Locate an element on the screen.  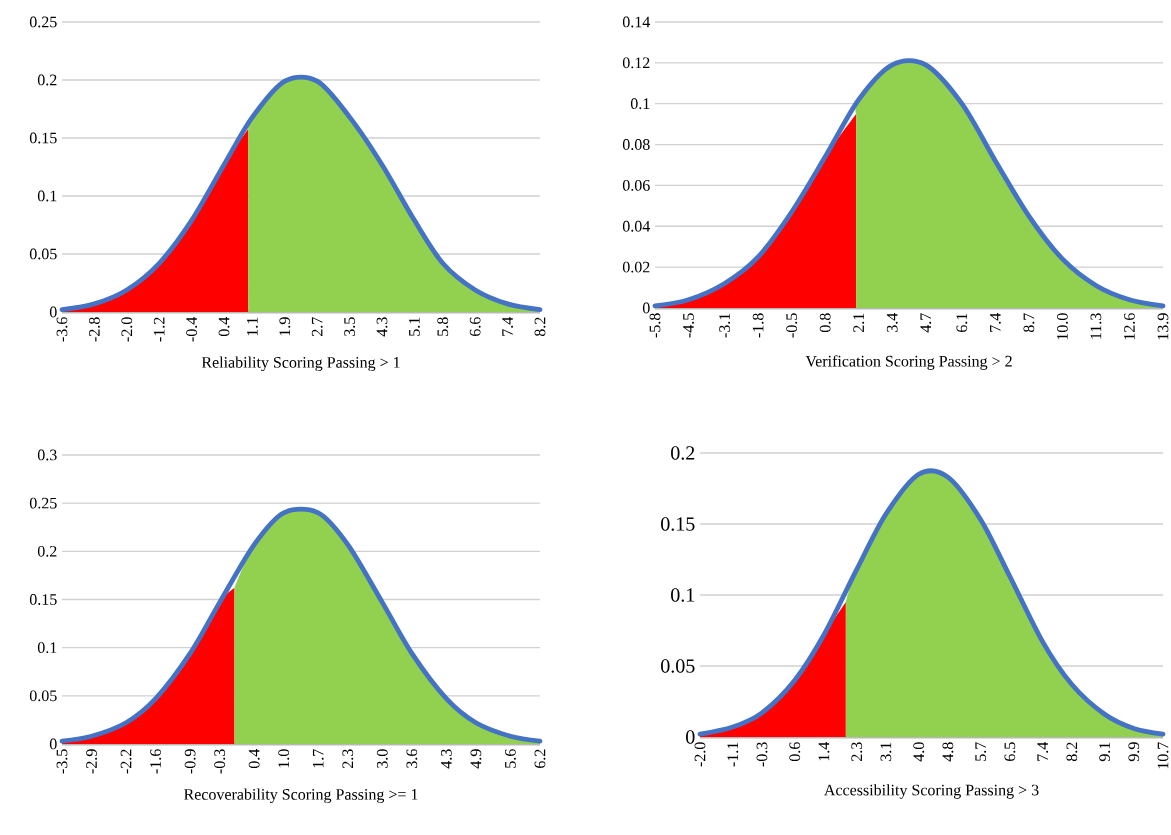
x-tick-label: 0.8 is located at coordinates (825, 323).